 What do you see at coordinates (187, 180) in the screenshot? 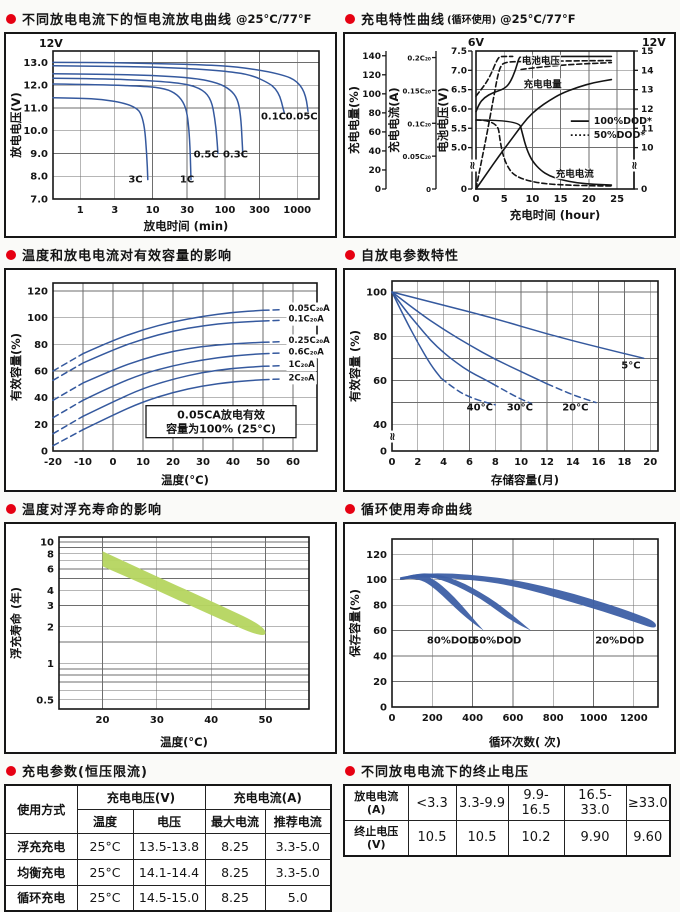
I see `svg-text: 1C` at bounding box center [187, 180].